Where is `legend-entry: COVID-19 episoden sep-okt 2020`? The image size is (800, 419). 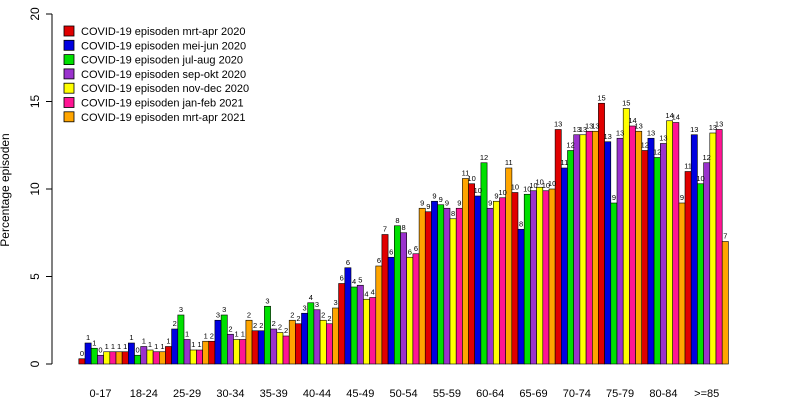 legend-entry: COVID-19 episoden sep-okt 2020 is located at coordinates (163, 75).